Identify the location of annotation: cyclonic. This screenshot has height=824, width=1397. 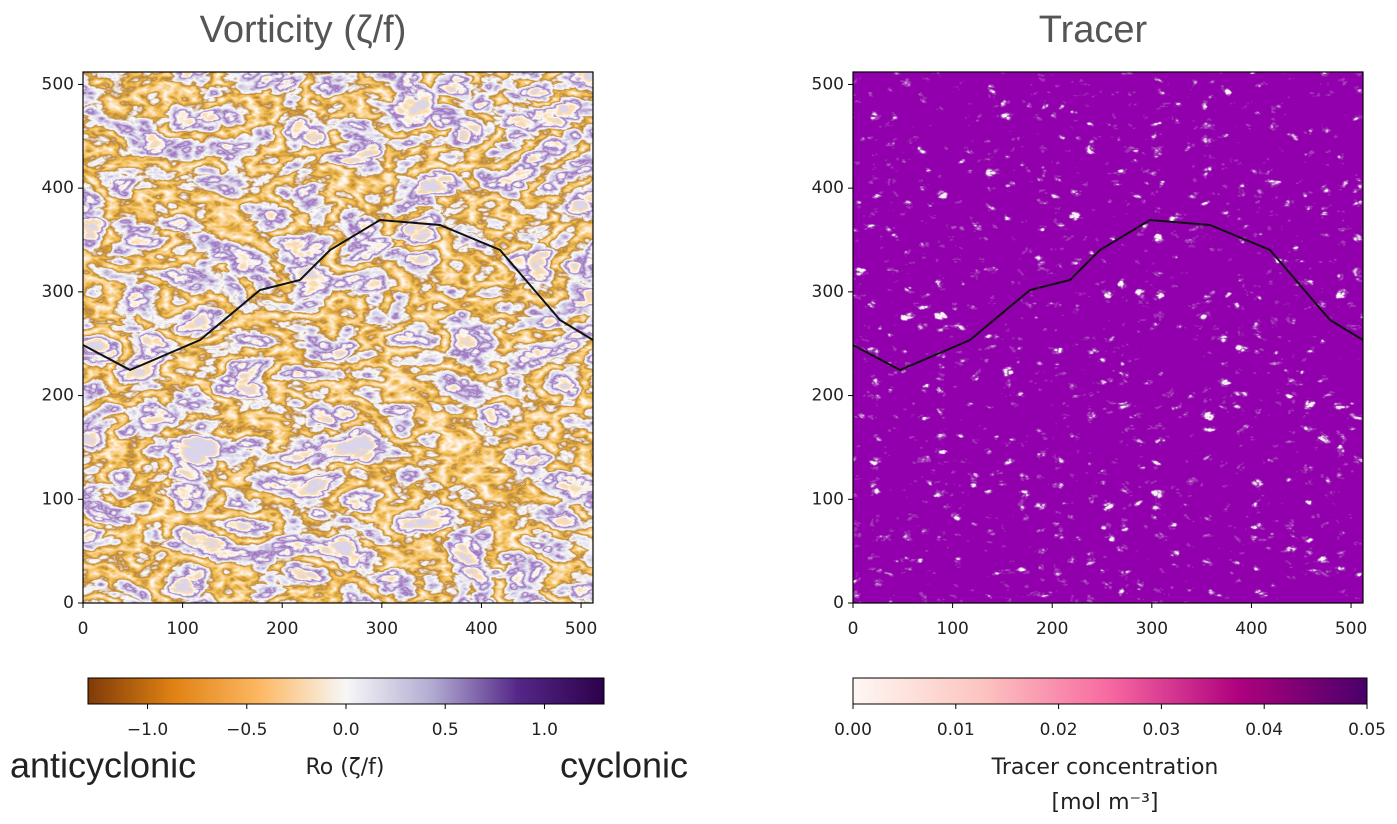
(624, 765).